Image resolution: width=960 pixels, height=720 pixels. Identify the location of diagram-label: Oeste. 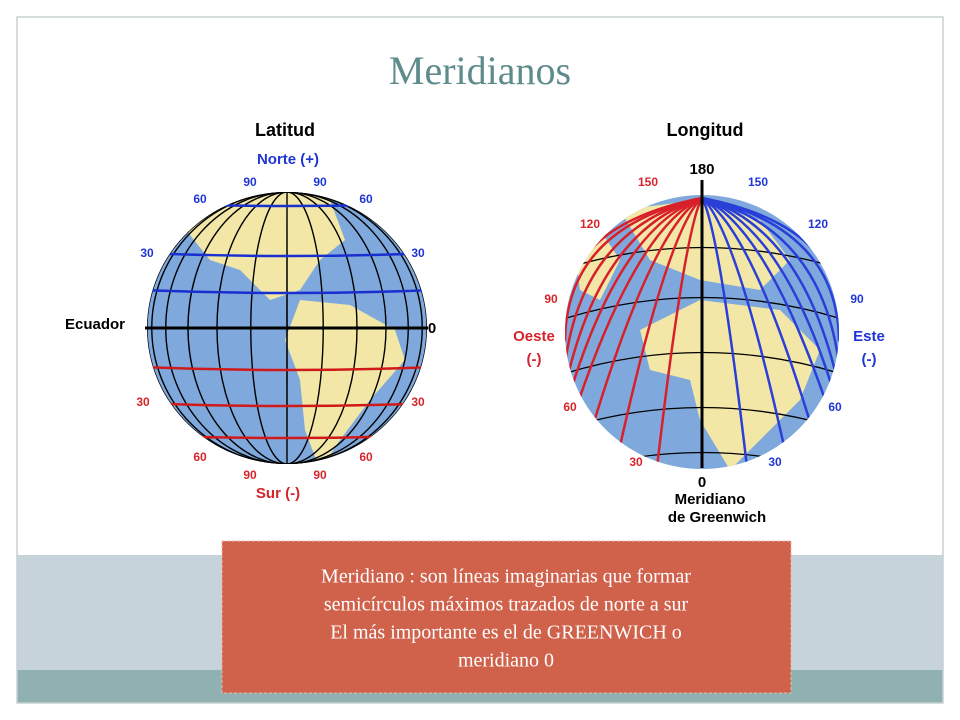
(534, 336).